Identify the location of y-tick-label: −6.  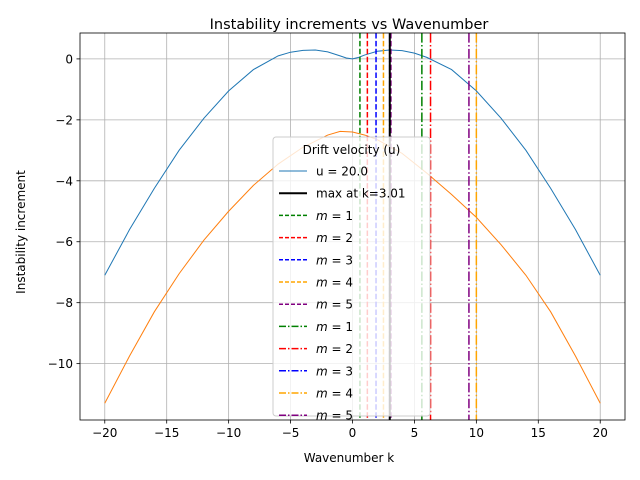
(64, 242).